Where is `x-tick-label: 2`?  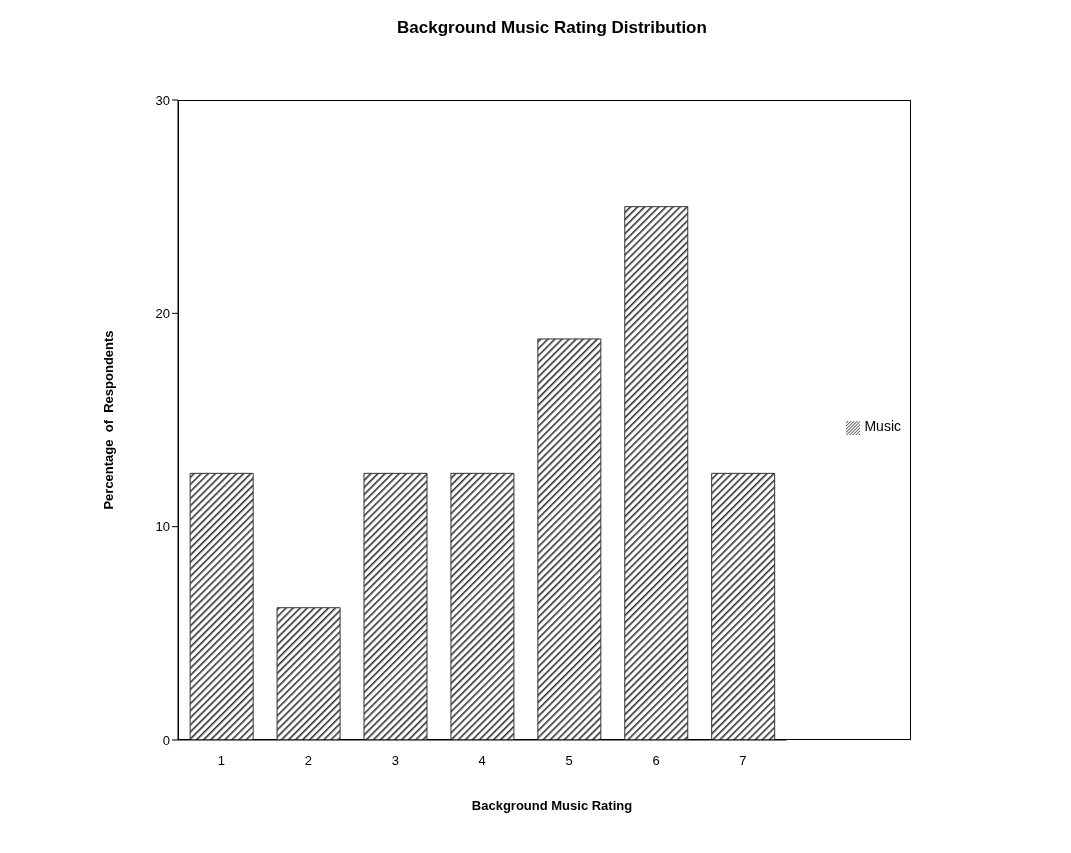 x-tick-label: 2 is located at coordinates (308, 761).